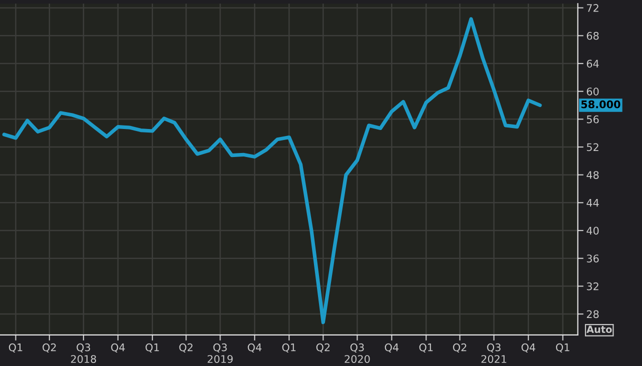 The image size is (642, 366). I want to click on y-tick-label: 52, so click(592, 147).